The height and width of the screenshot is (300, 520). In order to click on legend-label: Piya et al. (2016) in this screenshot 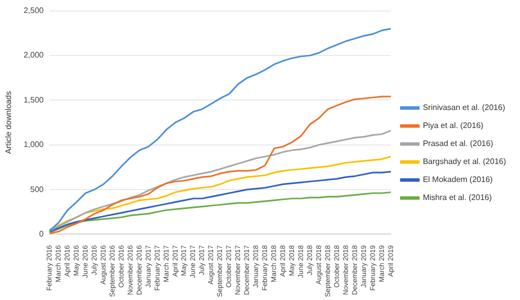, I will do `click(453, 125)`.